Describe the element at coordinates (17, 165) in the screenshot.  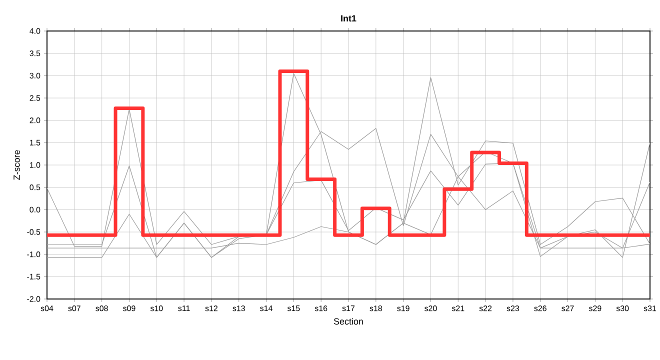
I see `y-axis-title: Z-score` at that location.